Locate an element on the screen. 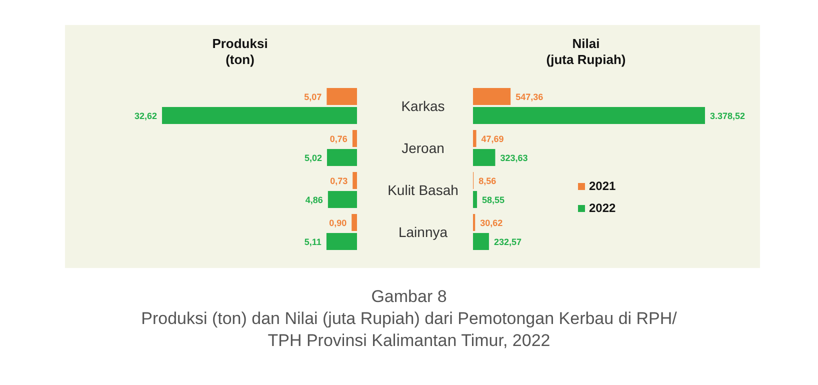 The image size is (818, 385). data-label: 4,86 is located at coordinates (314, 200).